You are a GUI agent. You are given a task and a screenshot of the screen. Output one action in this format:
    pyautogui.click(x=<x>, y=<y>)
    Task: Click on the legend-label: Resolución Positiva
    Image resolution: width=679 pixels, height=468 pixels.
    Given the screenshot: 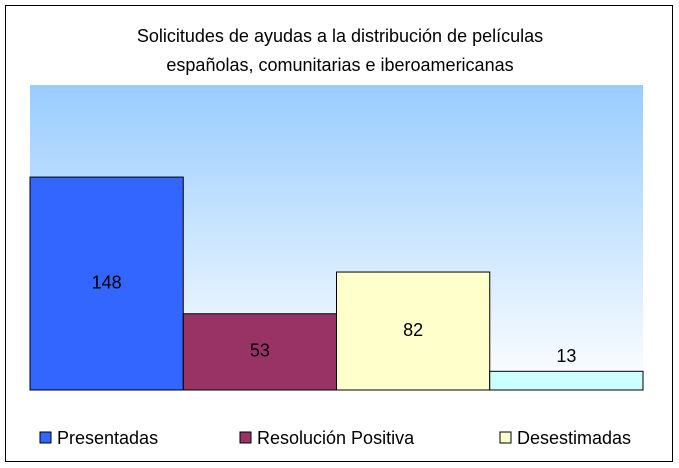 What is the action you would take?
    pyautogui.click(x=336, y=438)
    